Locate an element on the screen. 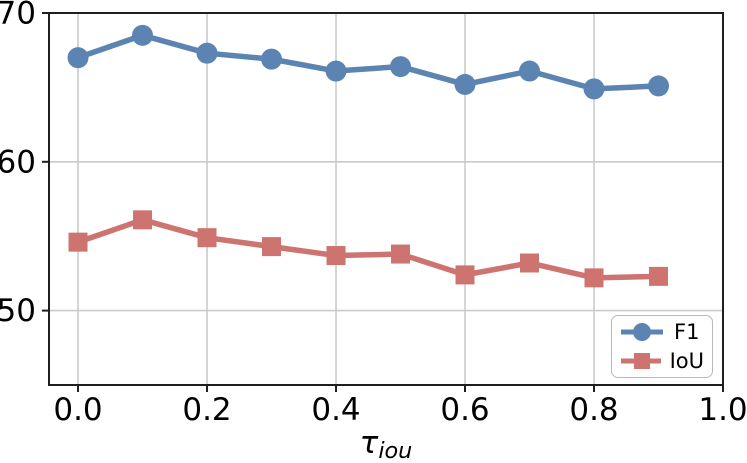  x-axis-label: τiou is located at coordinates (386, 444).